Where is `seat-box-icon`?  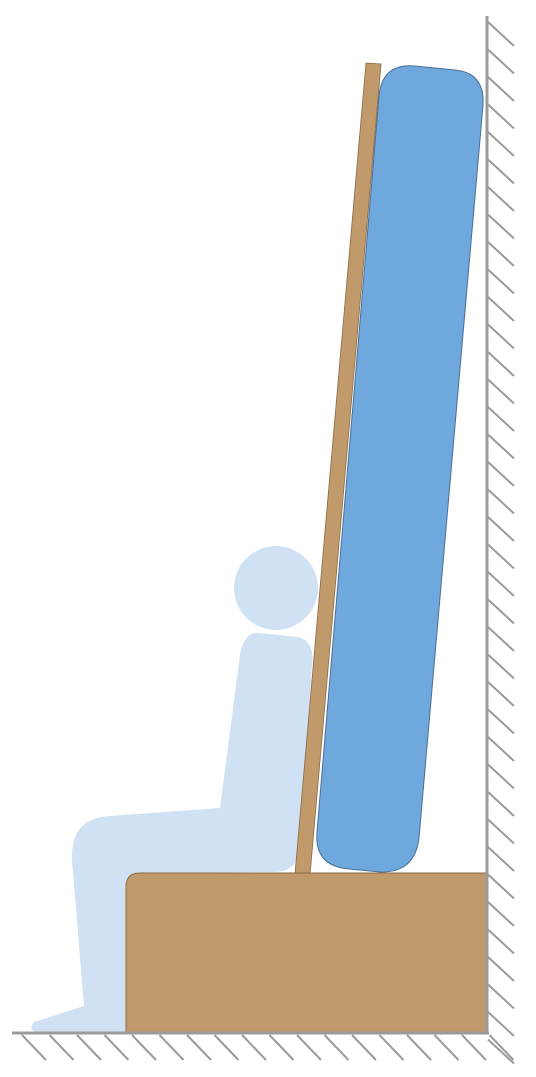 seat-box-icon is located at coordinates (306, 952).